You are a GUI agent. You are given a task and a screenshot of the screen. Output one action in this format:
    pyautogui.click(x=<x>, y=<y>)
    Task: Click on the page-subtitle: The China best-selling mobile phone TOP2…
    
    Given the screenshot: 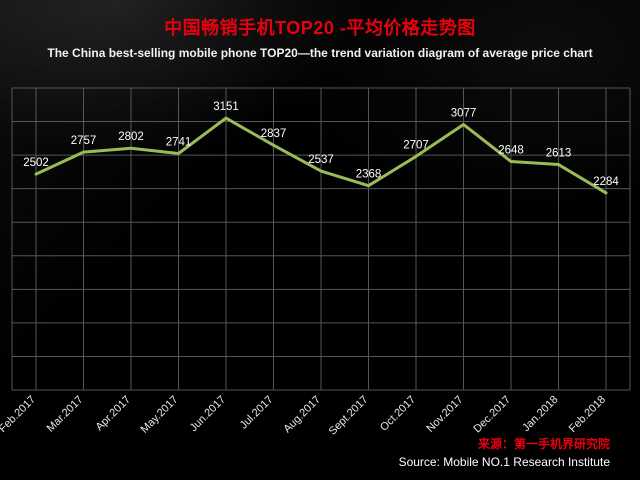 What is the action you would take?
    pyautogui.click(x=320, y=53)
    